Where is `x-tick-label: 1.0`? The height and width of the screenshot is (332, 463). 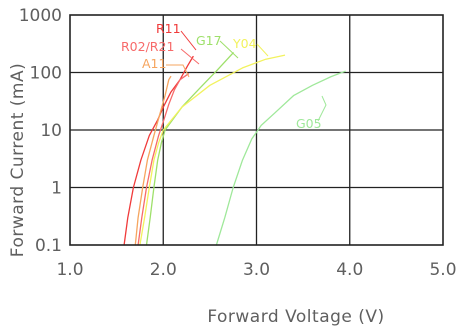 x-tick-label: 1.0 is located at coordinates (69, 270).